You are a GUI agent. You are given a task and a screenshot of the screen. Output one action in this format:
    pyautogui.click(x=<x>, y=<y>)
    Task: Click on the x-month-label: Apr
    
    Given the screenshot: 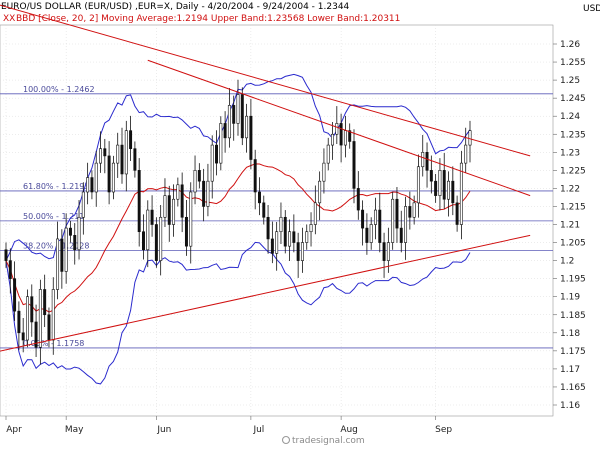 What is the action you would take?
    pyautogui.click(x=14, y=430)
    